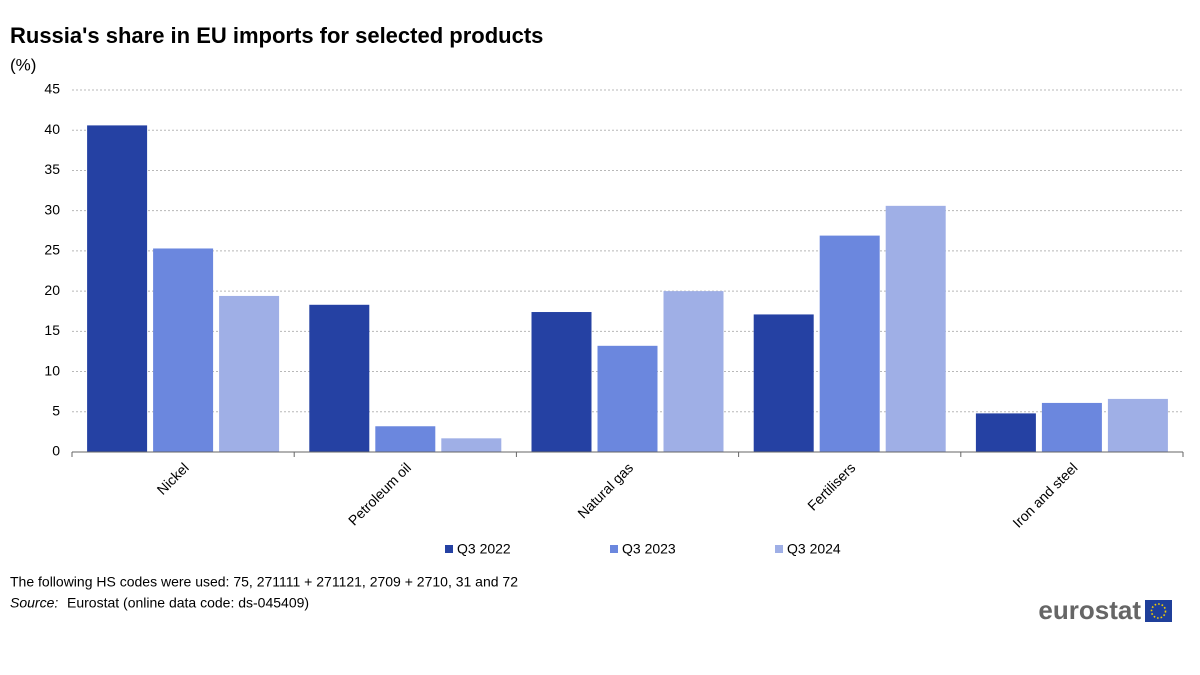 The width and height of the screenshot is (1200, 675). Describe the element at coordinates (814, 549) in the screenshot. I see `legend-label: Q3 2024` at that location.